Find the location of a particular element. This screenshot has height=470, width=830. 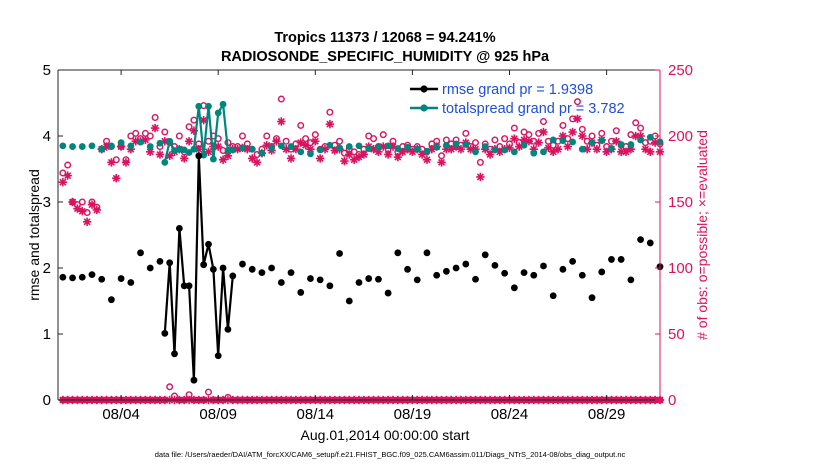

legend-spread-label: totalspread grand pr = 3.782 is located at coordinates (533, 109).